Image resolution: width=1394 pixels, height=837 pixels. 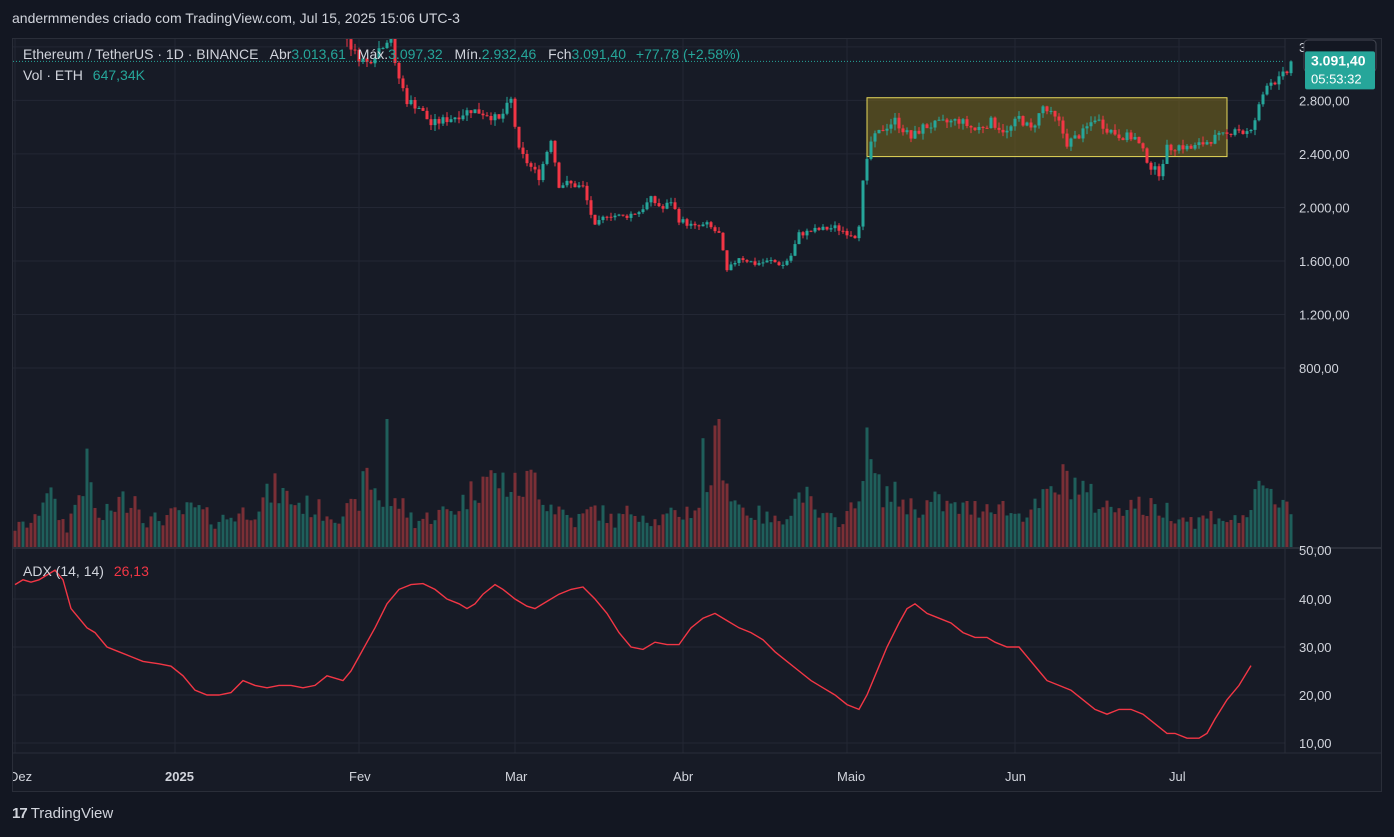 What do you see at coordinates (373, 54) in the screenshot?
I see `high-label: Máx.` at bounding box center [373, 54].